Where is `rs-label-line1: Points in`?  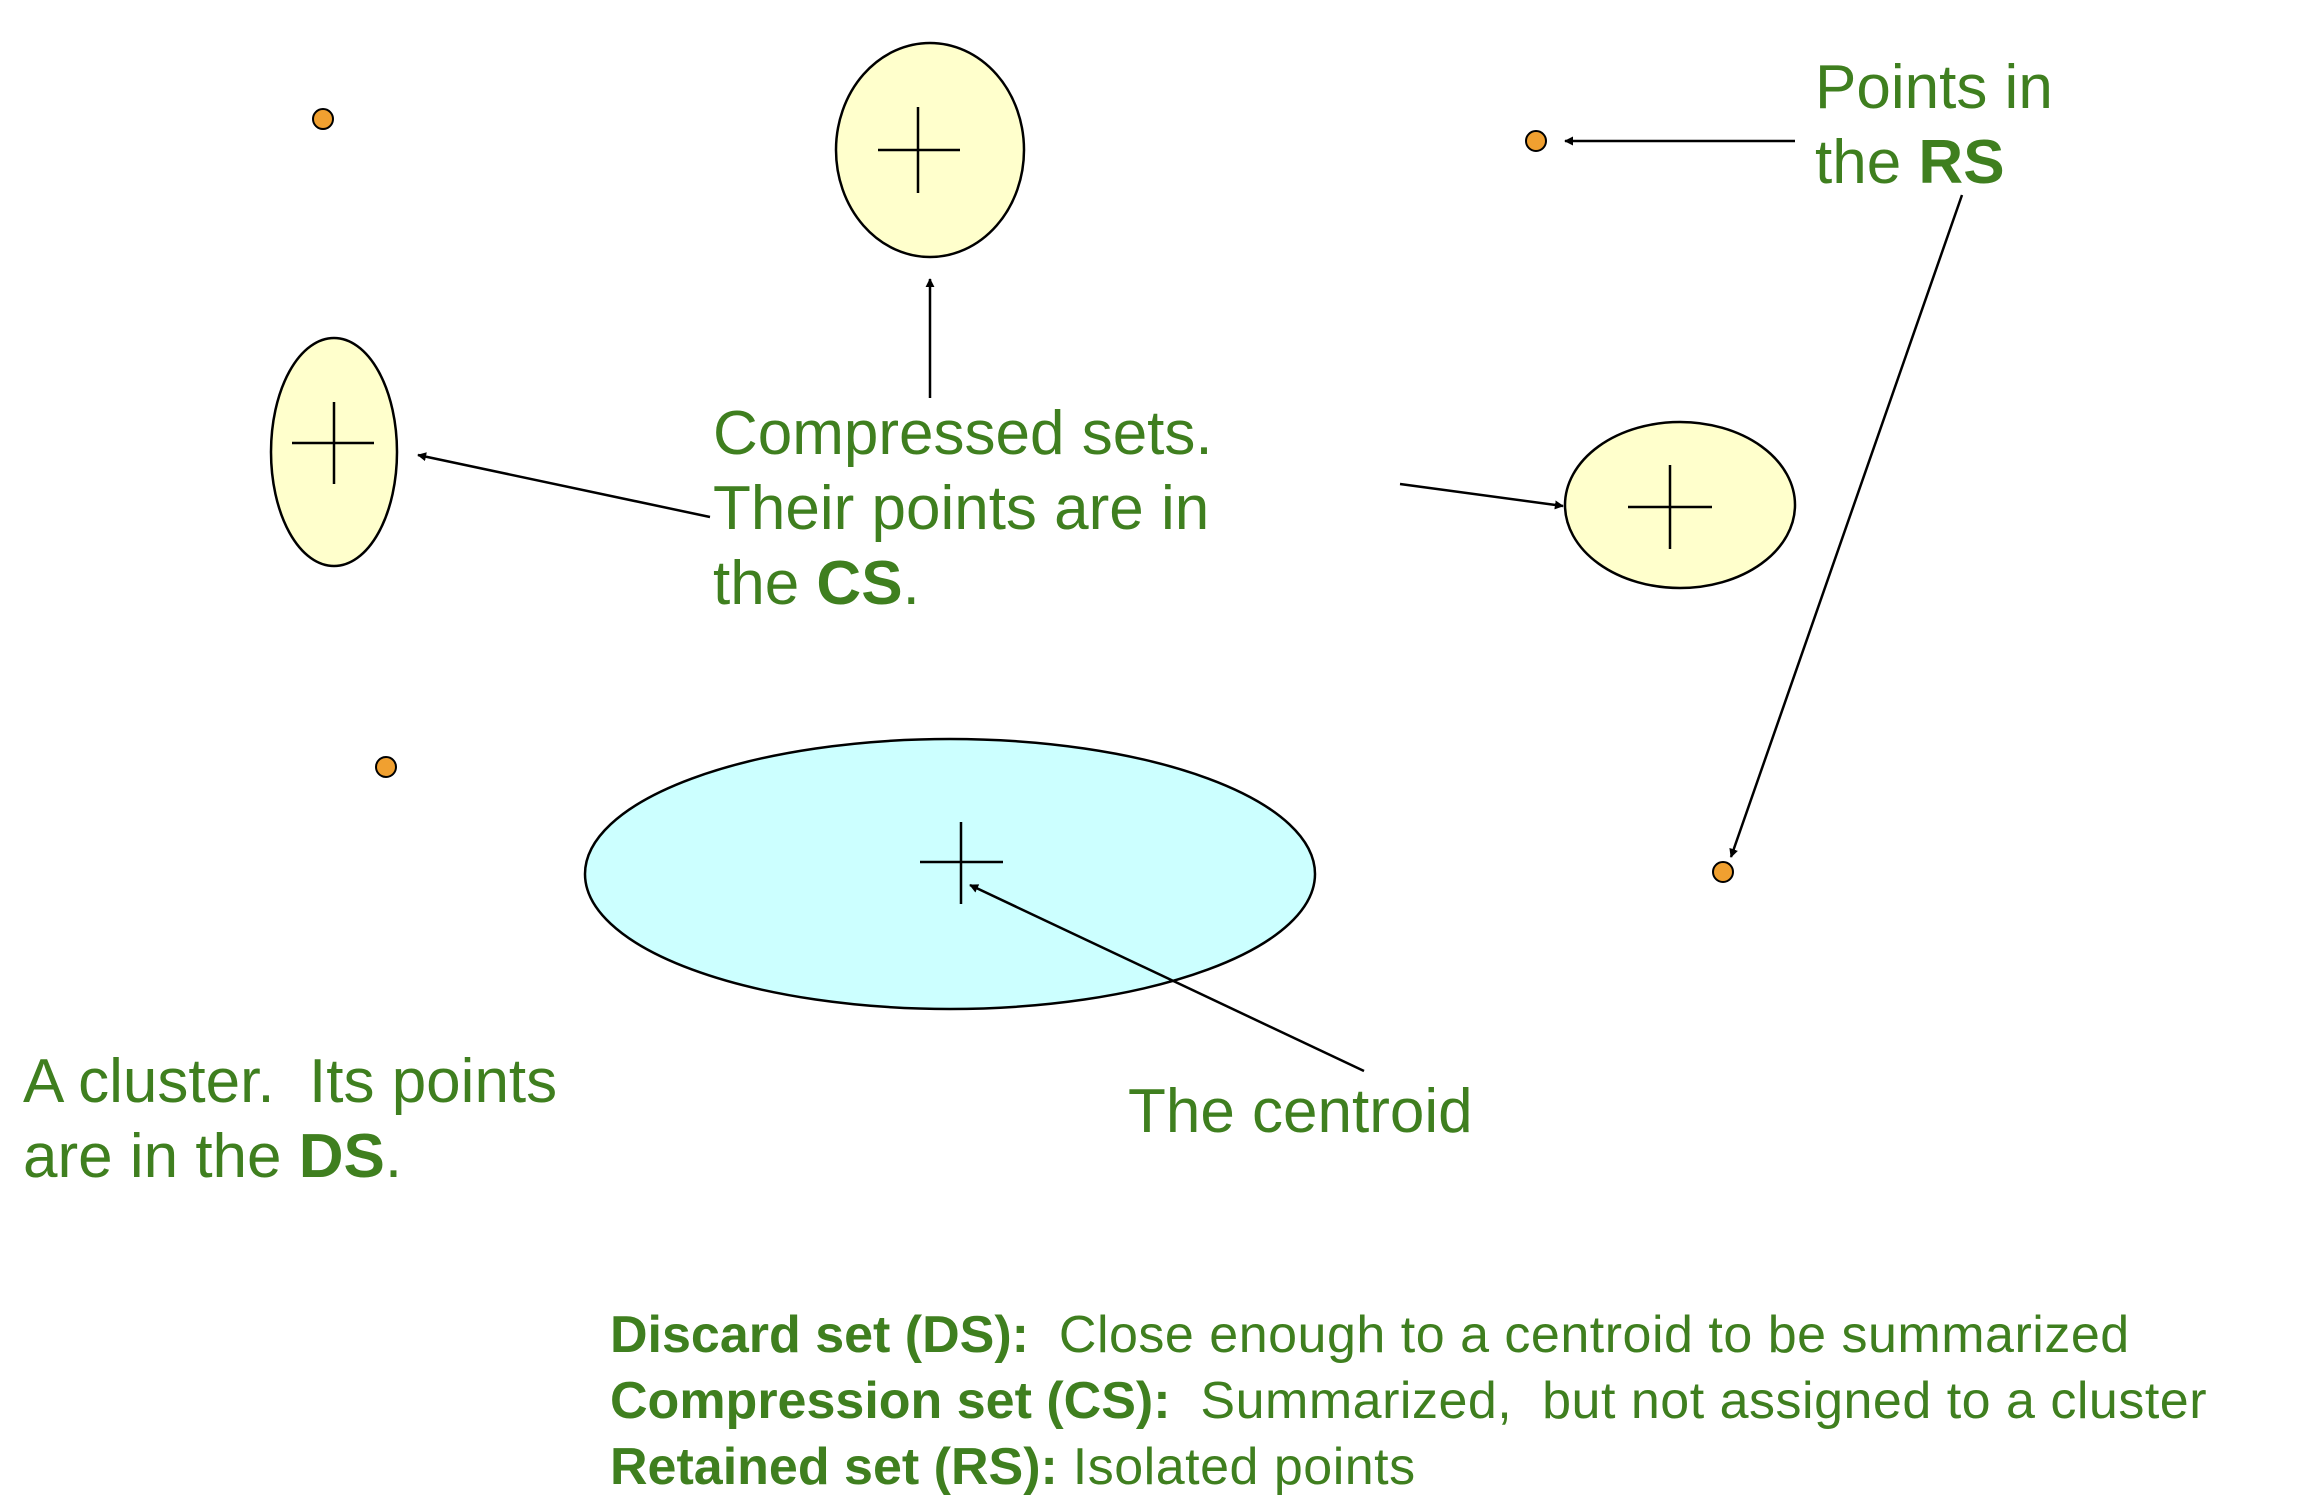 rs-label-line1: Points in is located at coordinates (1934, 87).